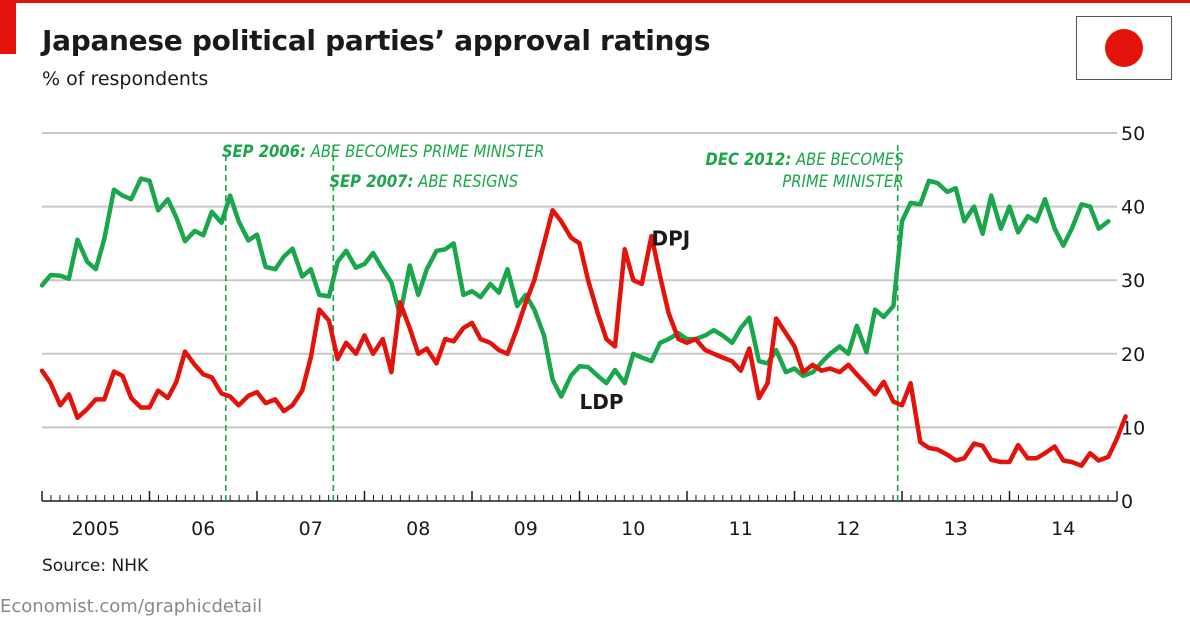 This screenshot has height=628, width=1190. I want to click on flag-red-disc, so click(1124, 48).